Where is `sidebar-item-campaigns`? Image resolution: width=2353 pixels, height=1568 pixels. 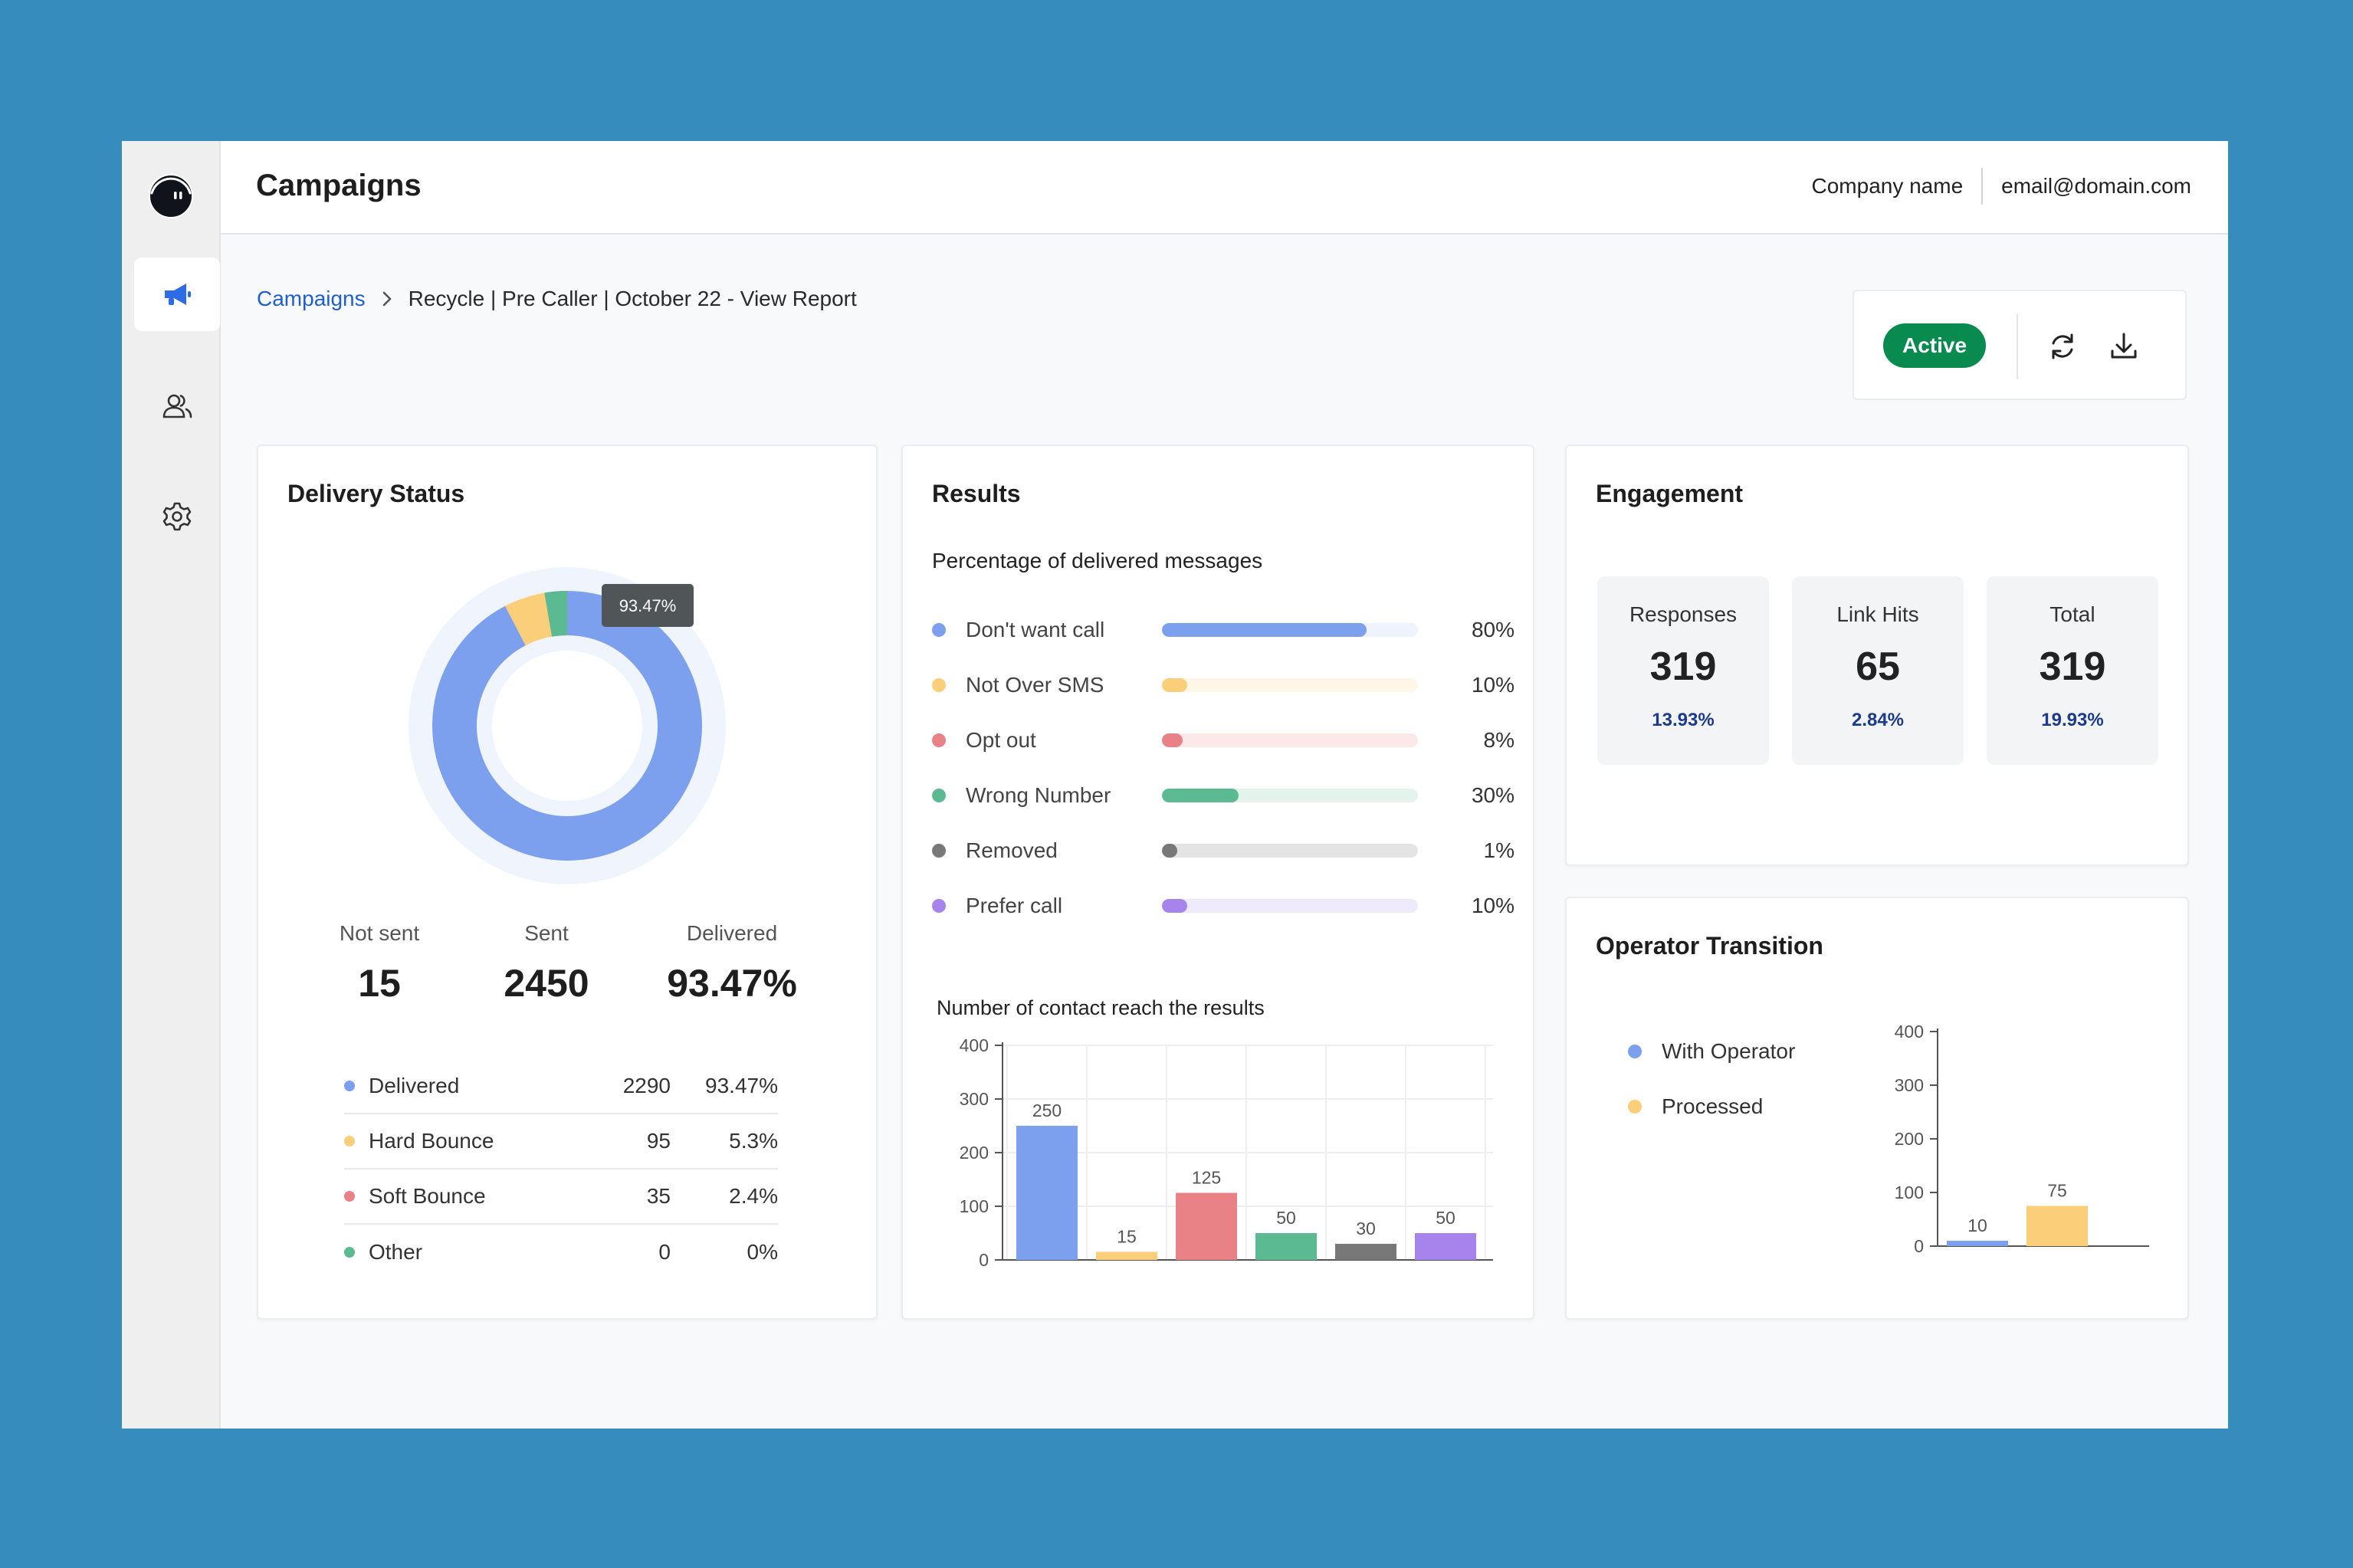 sidebar-item-campaigns is located at coordinates (177, 294).